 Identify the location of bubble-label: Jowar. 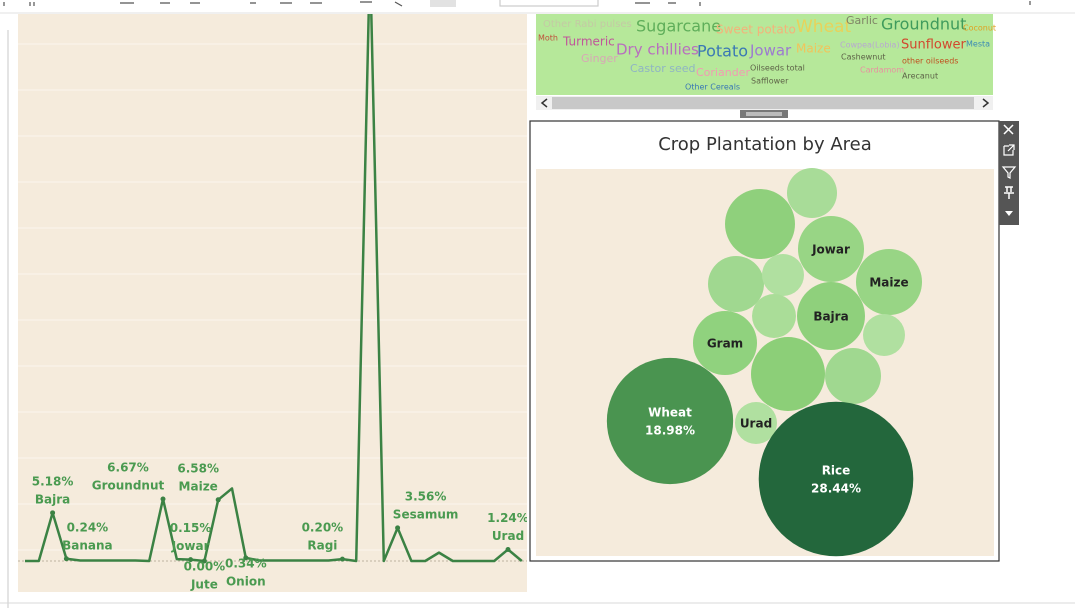
(830, 250).